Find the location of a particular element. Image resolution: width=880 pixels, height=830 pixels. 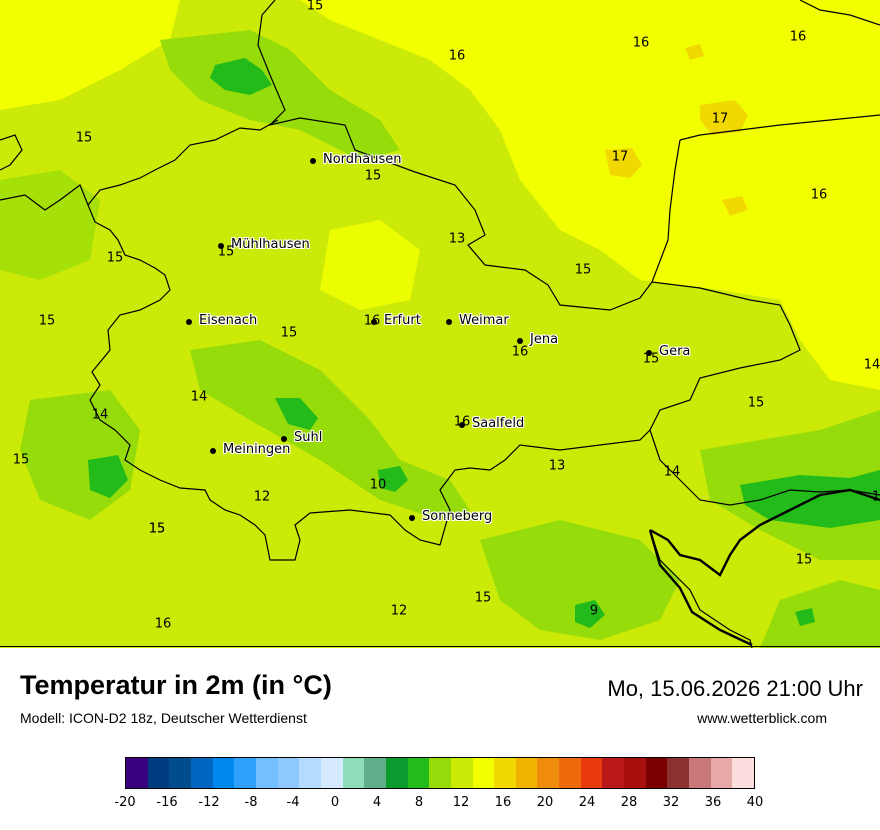

temp-label: 10 is located at coordinates (378, 485).